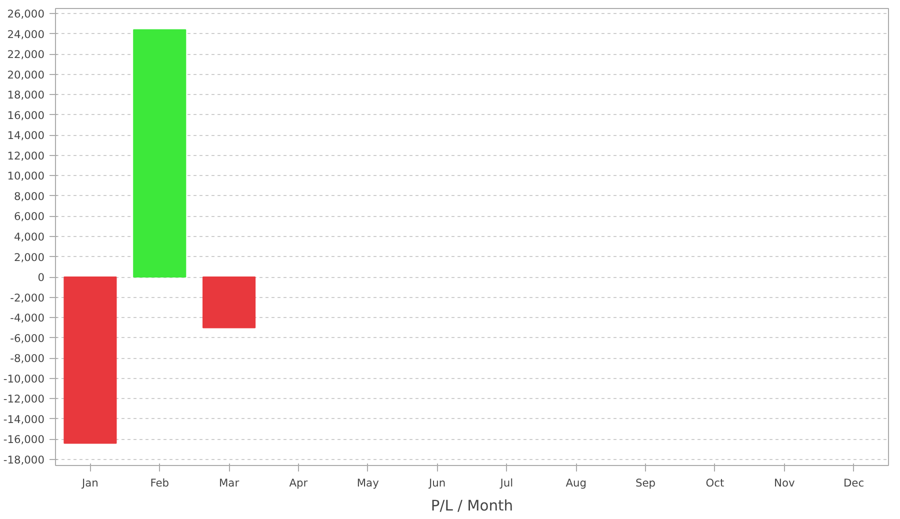  What do you see at coordinates (26, 155) in the screenshot?
I see `y-tick-label: 12,000` at bounding box center [26, 155].